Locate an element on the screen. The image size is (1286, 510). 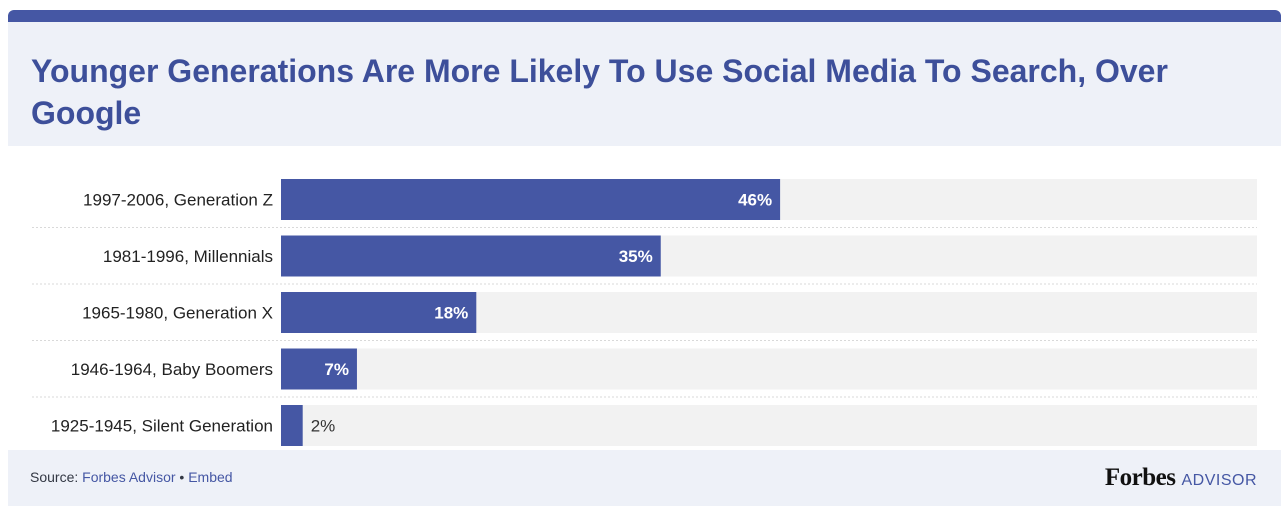
value-label: 7% is located at coordinates (336, 369).